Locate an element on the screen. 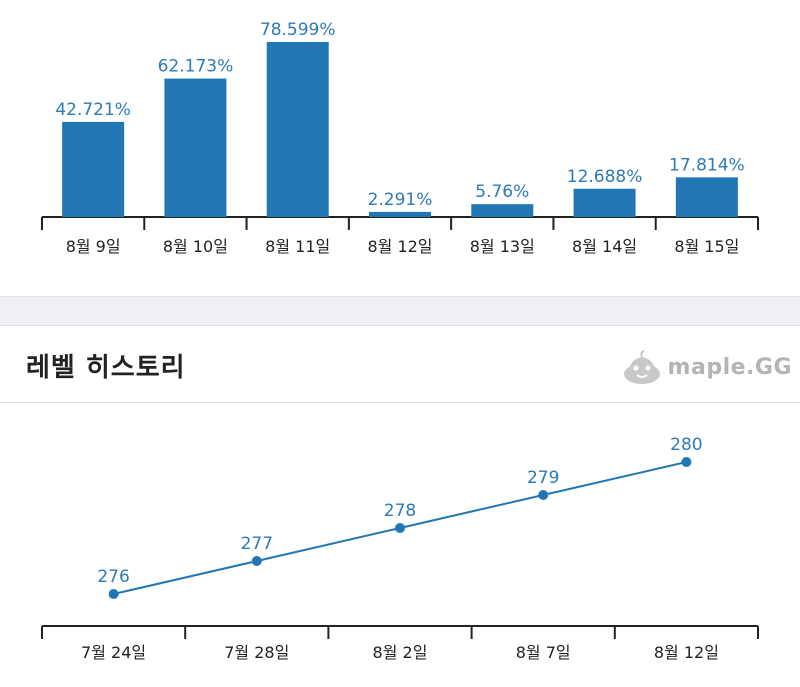 The width and height of the screenshot is (800, 687). brand-watermark: maple.GG is located at coordinates (706, 367).